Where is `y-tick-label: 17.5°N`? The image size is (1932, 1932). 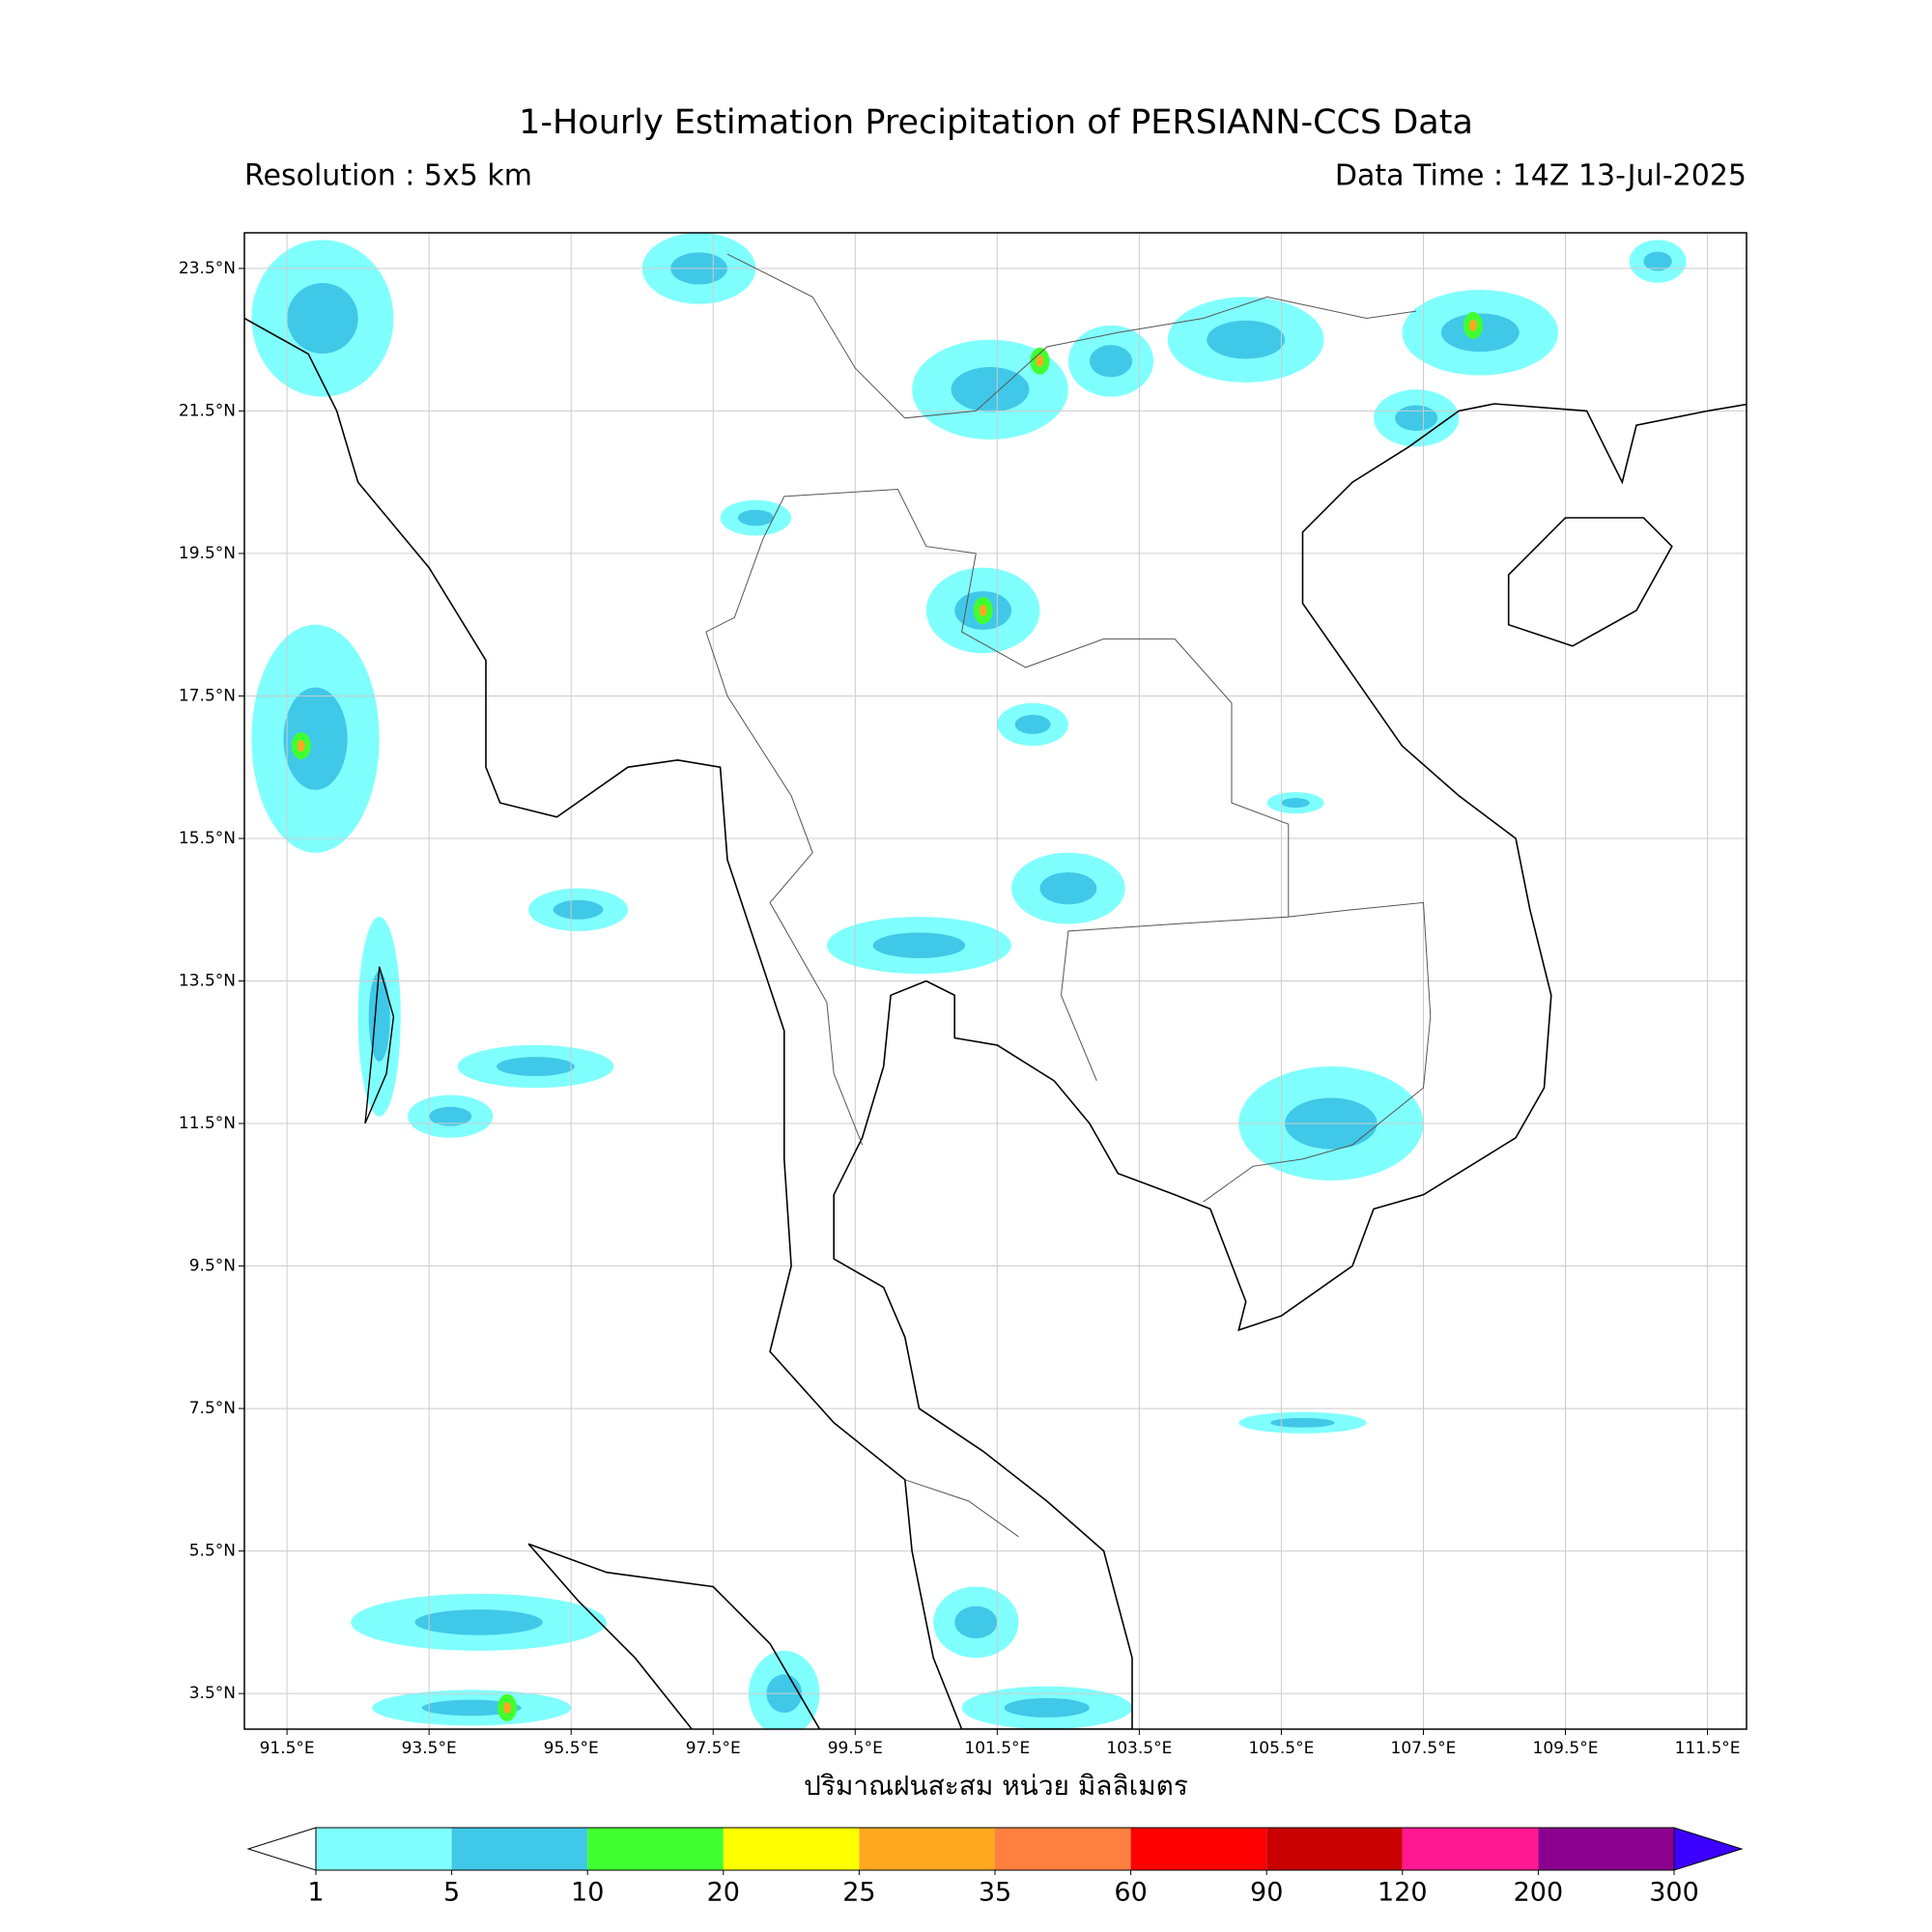
y-tick-label: 17.5°N is located at coordinates (207, 695).